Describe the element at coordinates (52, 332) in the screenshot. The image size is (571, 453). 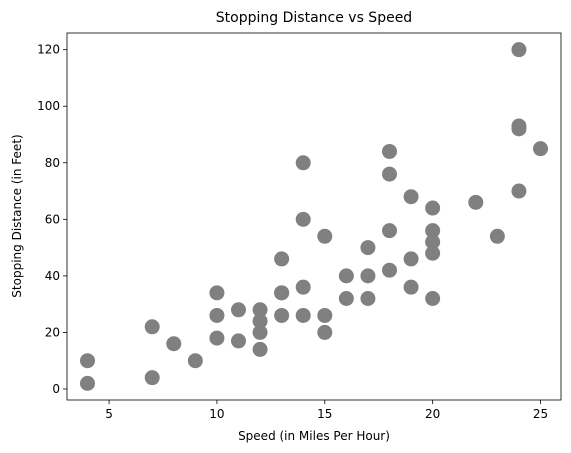
I see `y-tick-label: 20` at that location.